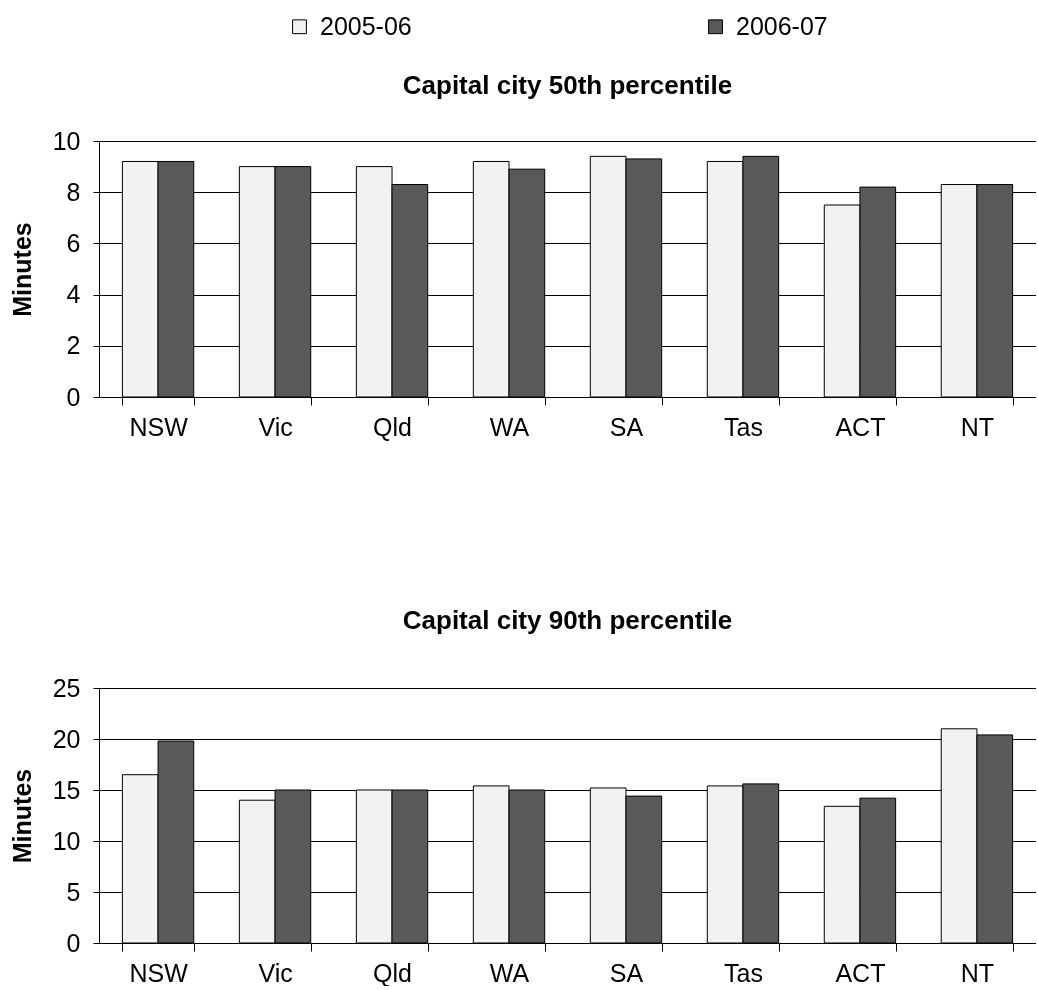  I want to click on y-tick-label: 6, so click(73, 242).